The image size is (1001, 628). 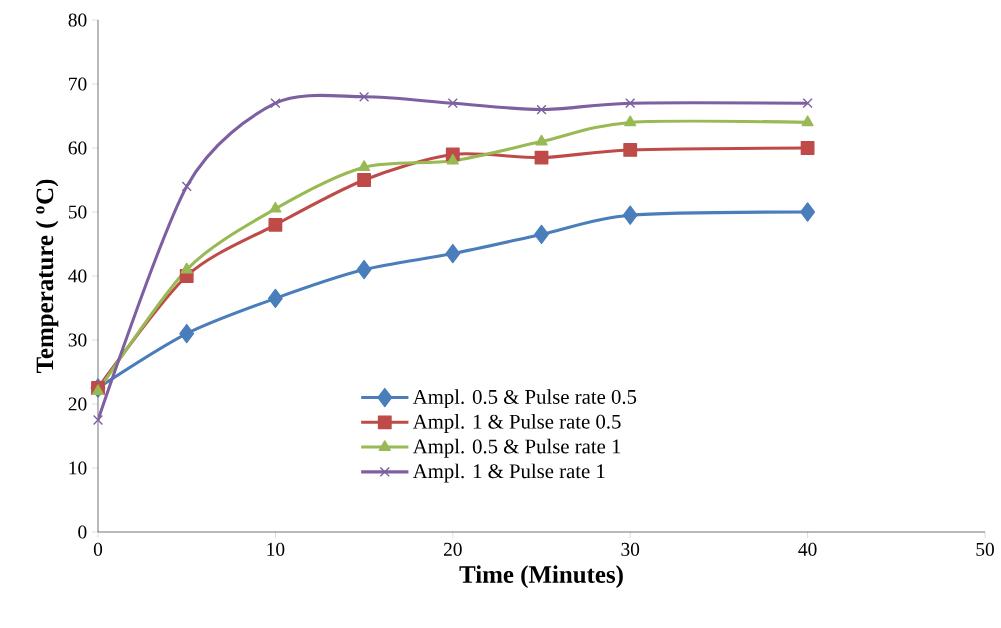 I want to click on y-tick-label: 70, so click(x=78, y=84).